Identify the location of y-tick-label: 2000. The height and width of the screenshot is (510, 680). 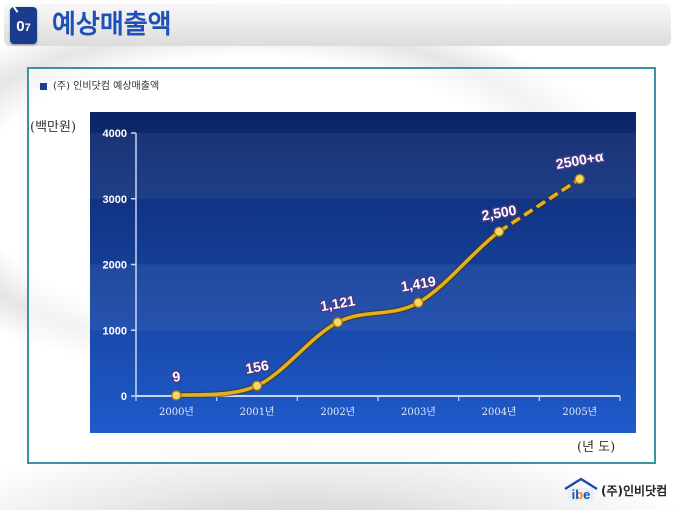
(115, 266).